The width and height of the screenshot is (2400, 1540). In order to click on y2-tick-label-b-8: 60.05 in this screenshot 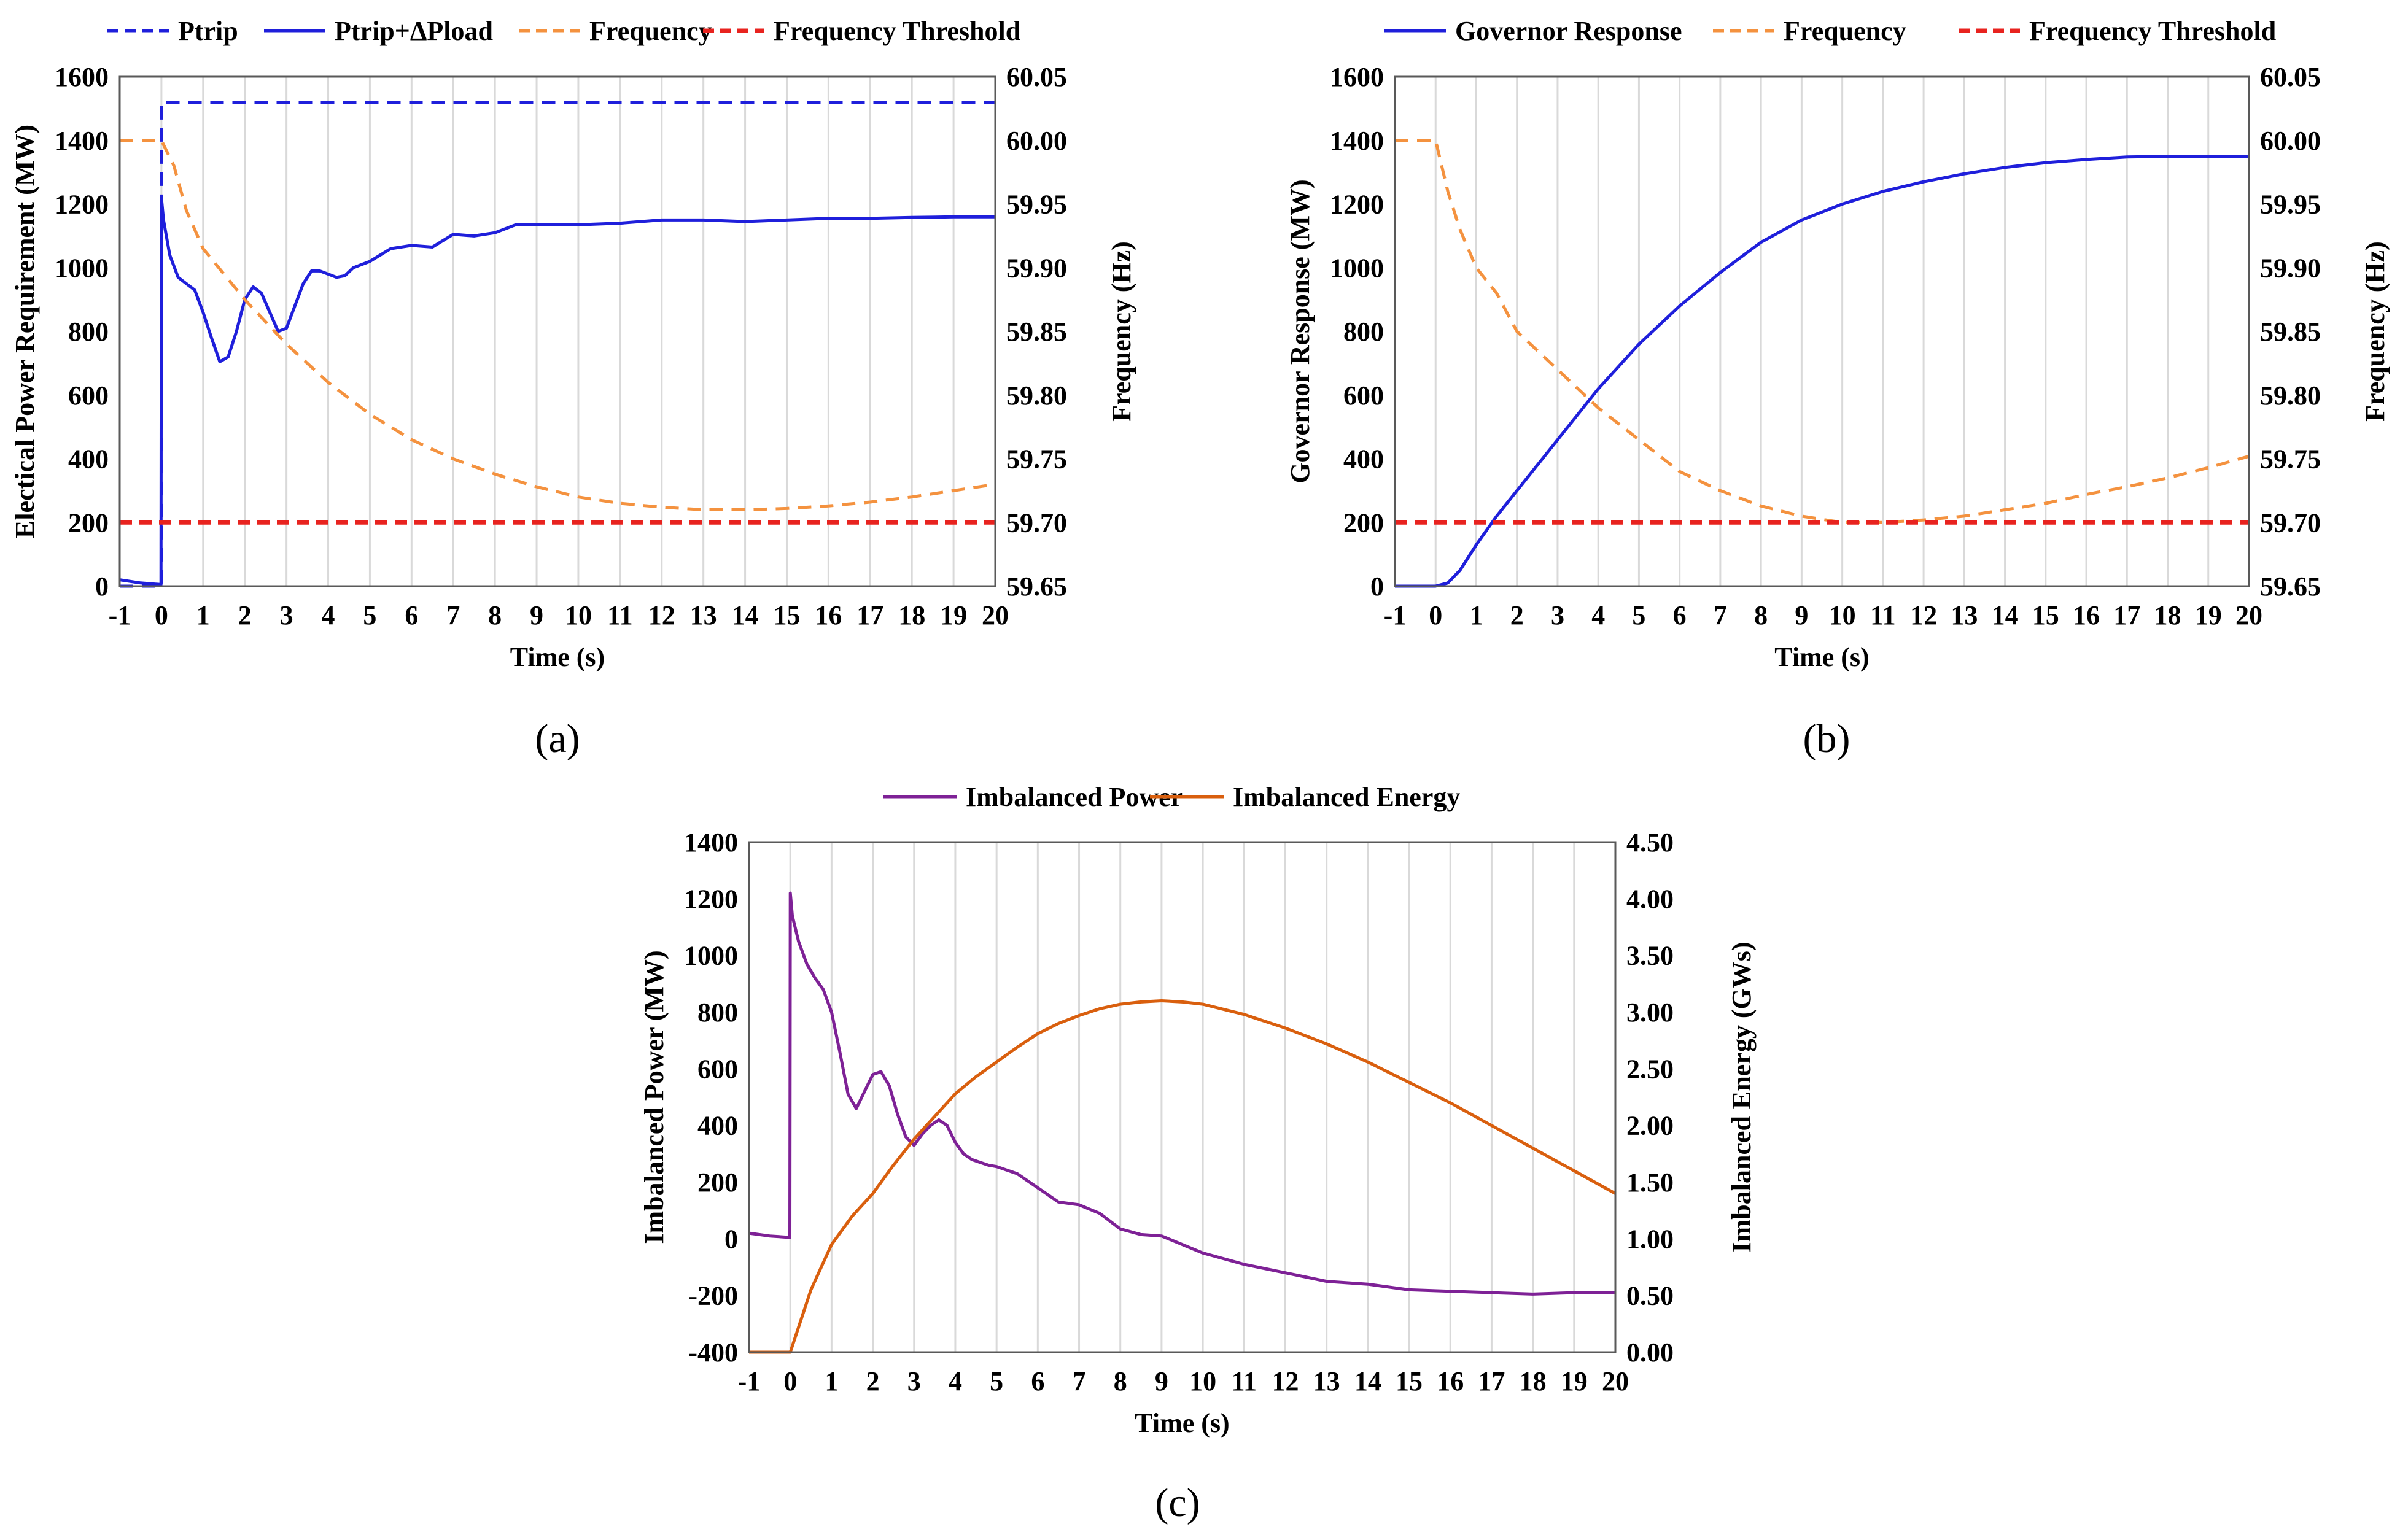, I will do `click(2290, 77)`.